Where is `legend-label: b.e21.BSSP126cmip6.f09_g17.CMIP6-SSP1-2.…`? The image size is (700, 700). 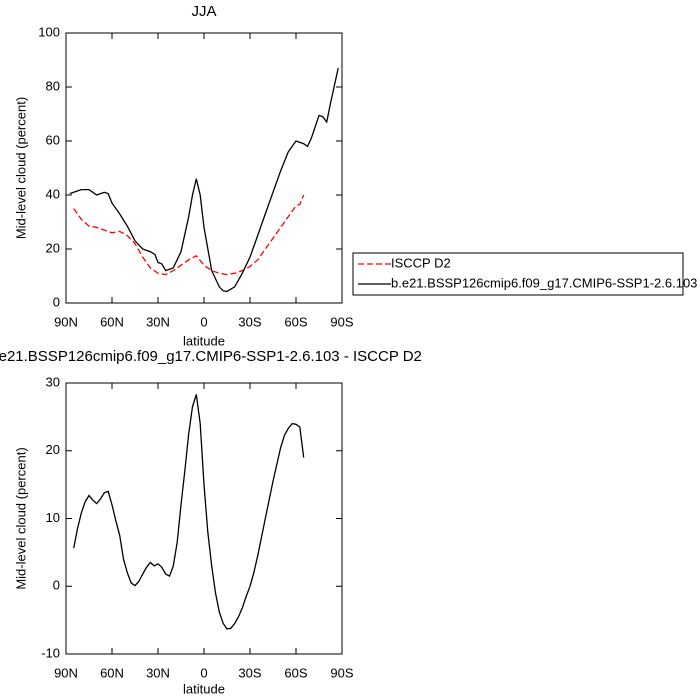
legend-label: b.e21.BSSP126cmip6.f09_g17.CMIP6-SSP1-2.… is located at coordinates (544, 282).